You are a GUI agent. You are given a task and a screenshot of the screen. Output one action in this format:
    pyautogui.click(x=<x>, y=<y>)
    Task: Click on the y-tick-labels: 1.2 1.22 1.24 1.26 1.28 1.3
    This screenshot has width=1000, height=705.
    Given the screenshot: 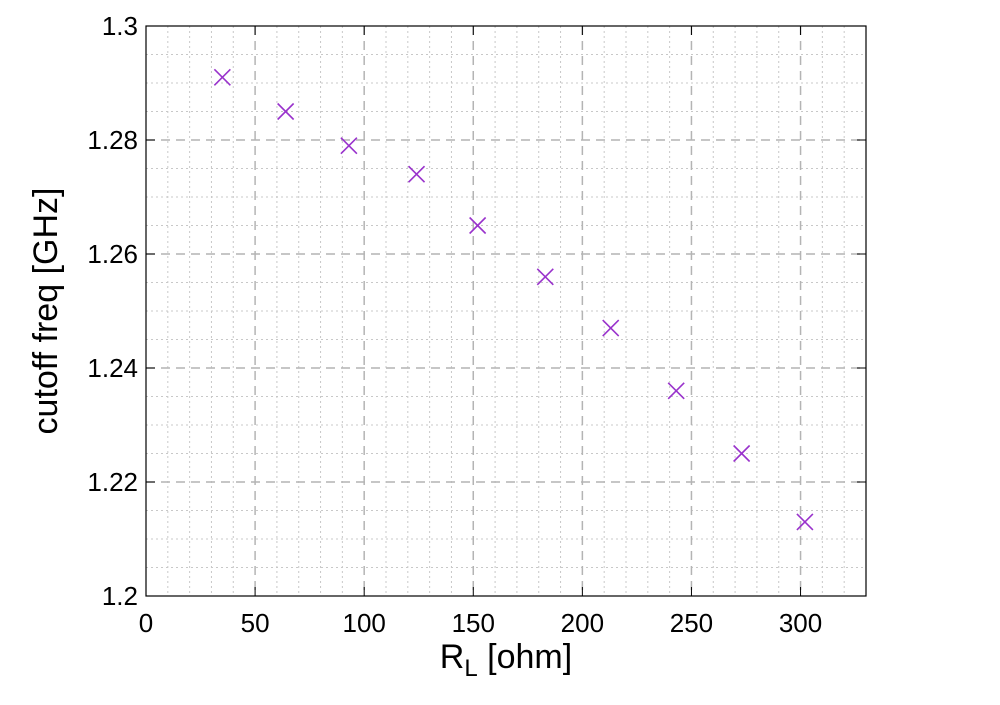 What is the action you would take?
    pyautogui.click(x=112, y=311)
    